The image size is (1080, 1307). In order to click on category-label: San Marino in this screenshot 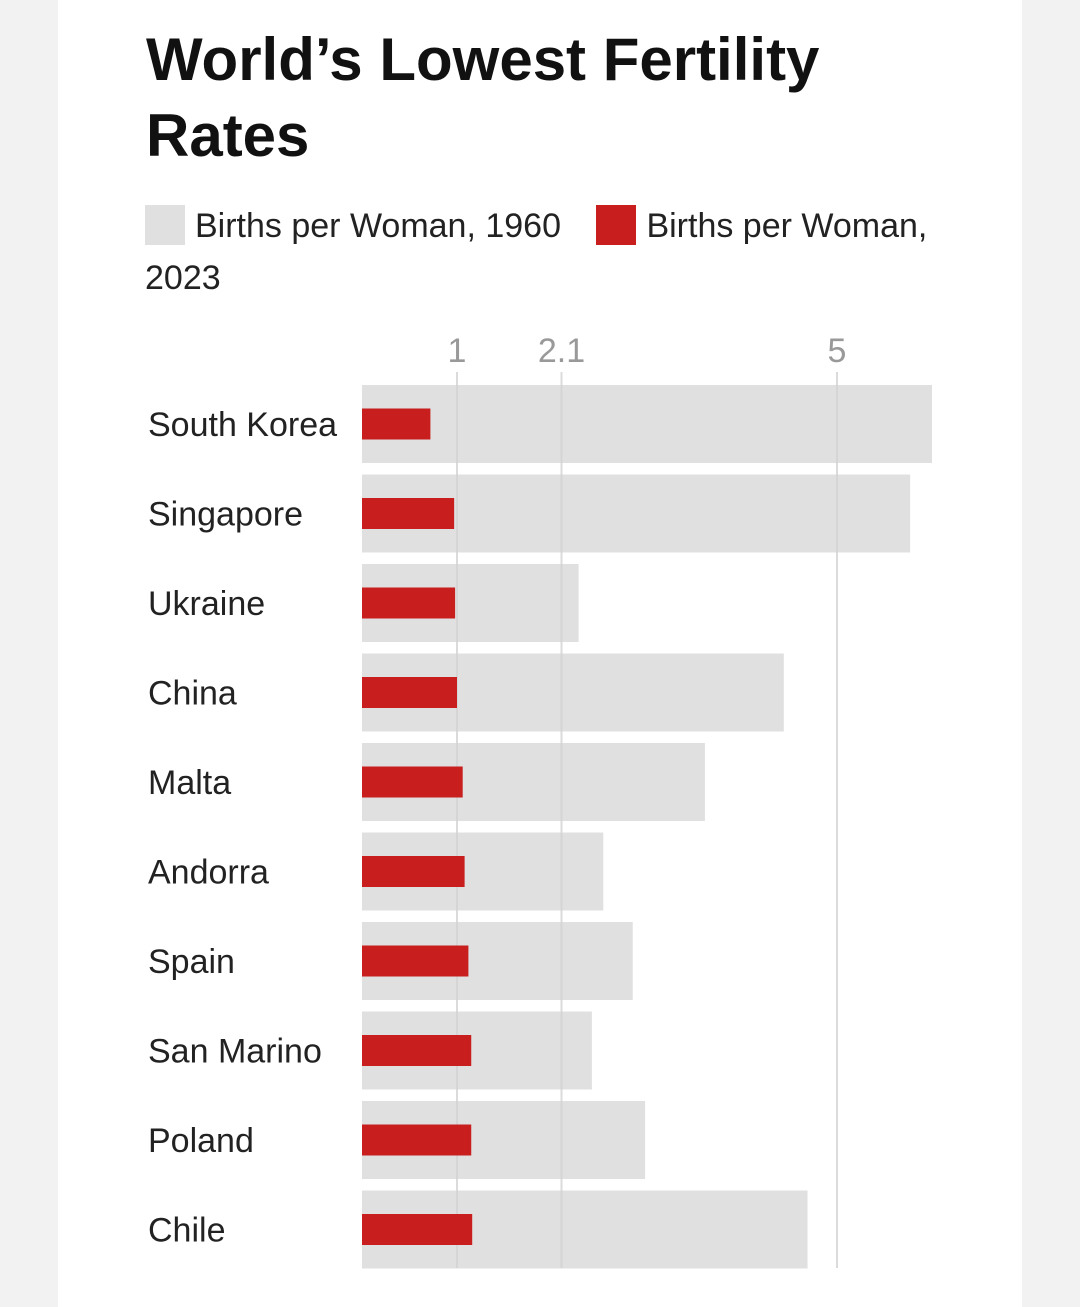, I will do `click(235, 1052)`.